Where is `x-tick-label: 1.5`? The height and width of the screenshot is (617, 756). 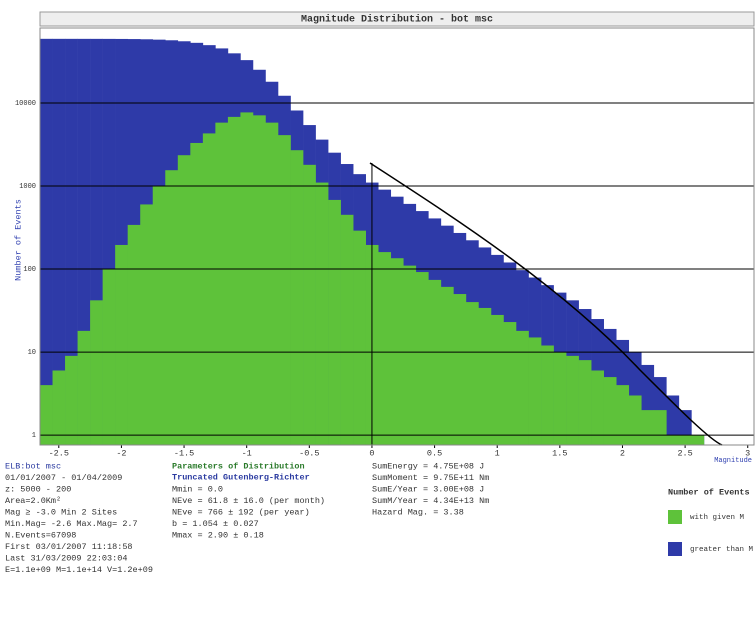
x-tick-label: 1.5 is located at coordinates (559, 453).